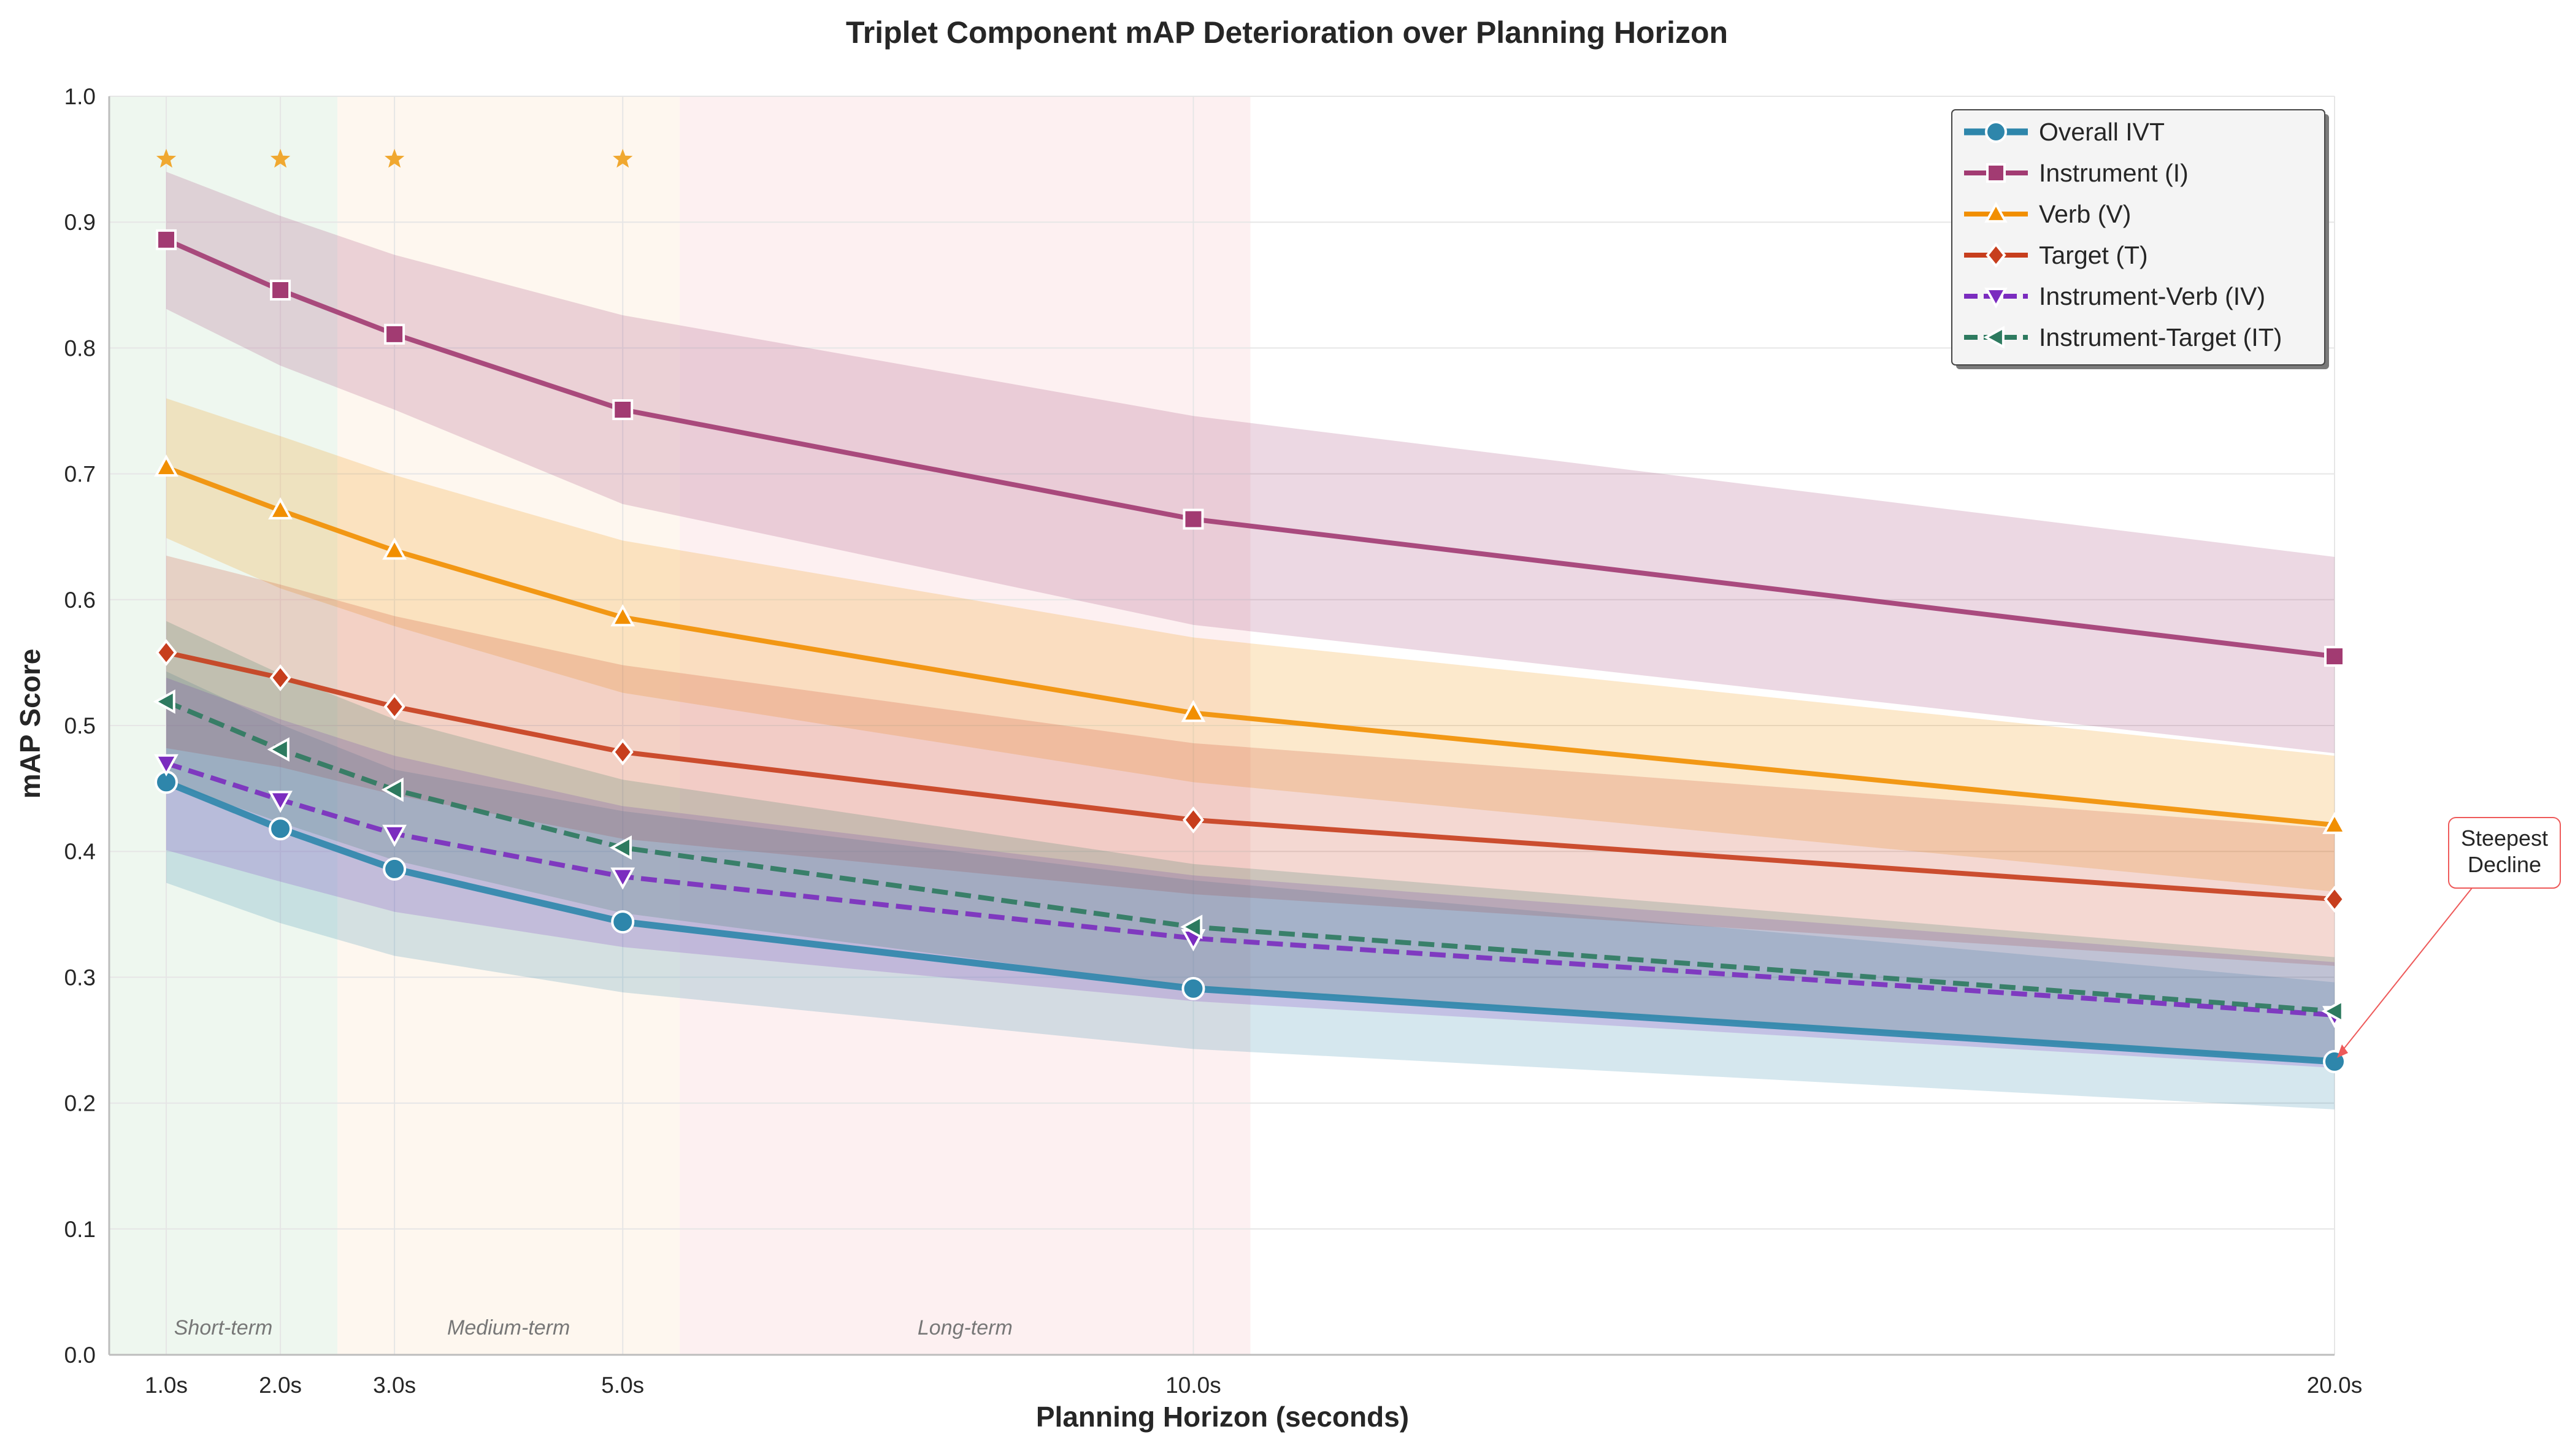 The image size is (2575, 1456). Describe the element at coordinates (2335, 1385) in the screenshot. I see `x-tick-label: 20.0s` at that location.